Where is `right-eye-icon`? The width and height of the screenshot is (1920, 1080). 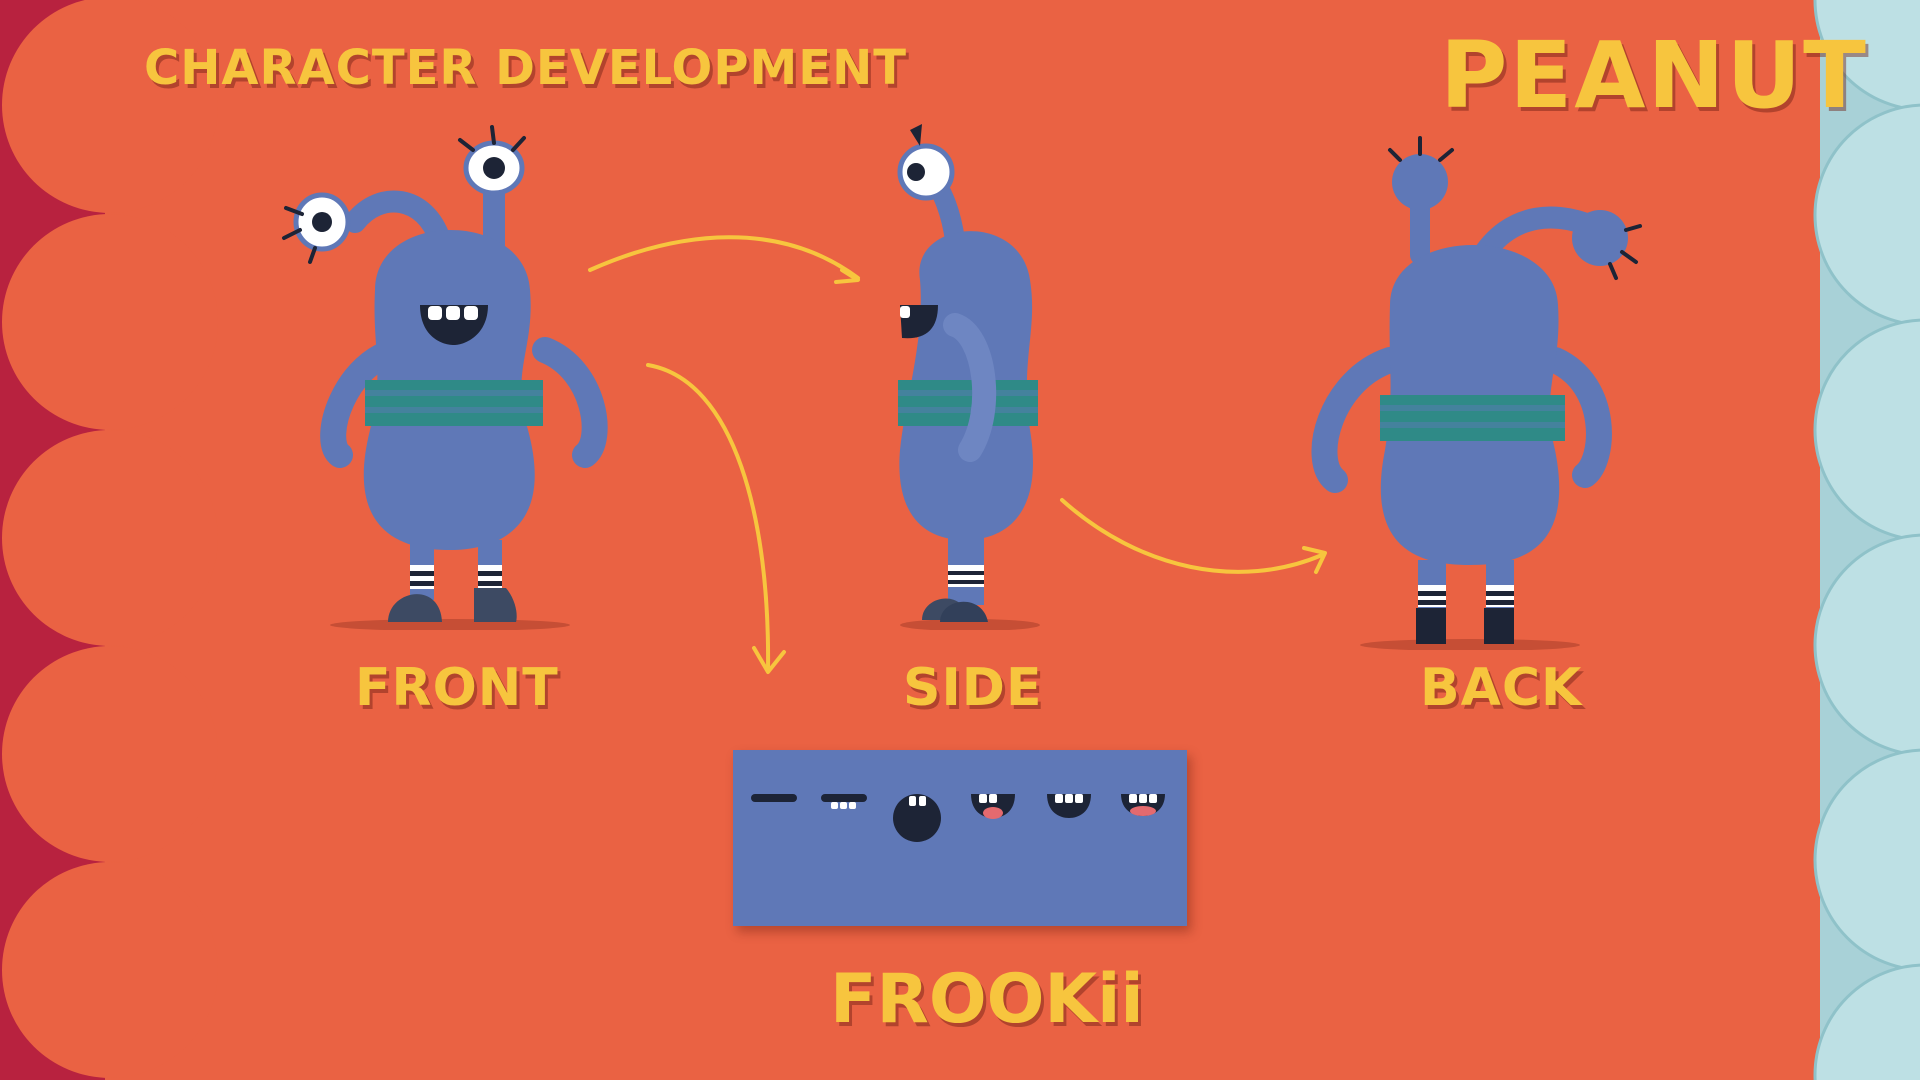
right-eye-icon is located at coordinates (492, 160).